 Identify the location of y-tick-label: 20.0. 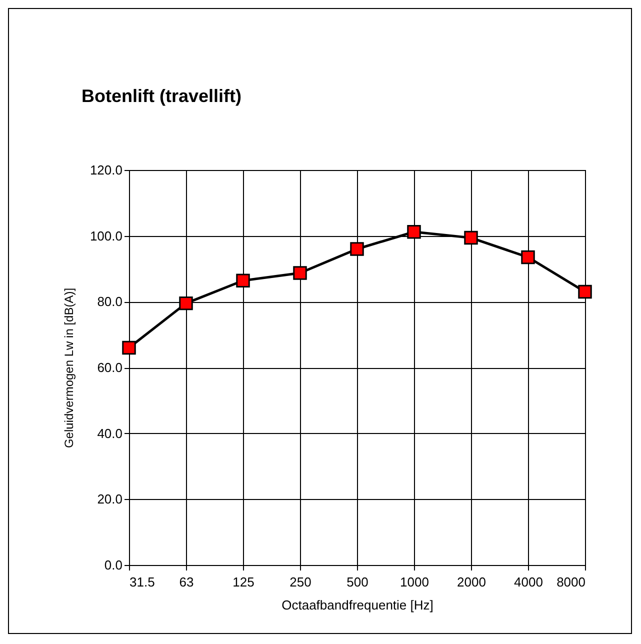
(109, 499).